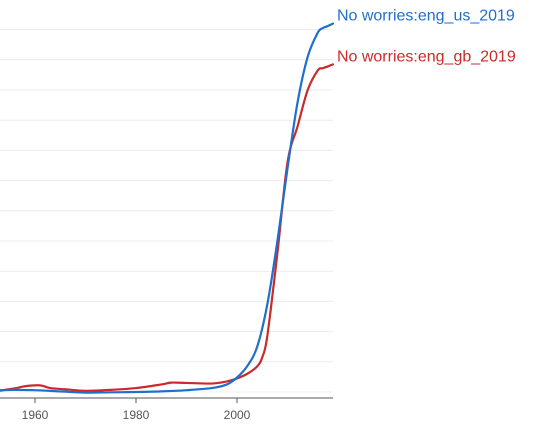 This screenshot has width=537, height=431. I want to click on x-axis: 1960 1980 2000, so click(166, 409).